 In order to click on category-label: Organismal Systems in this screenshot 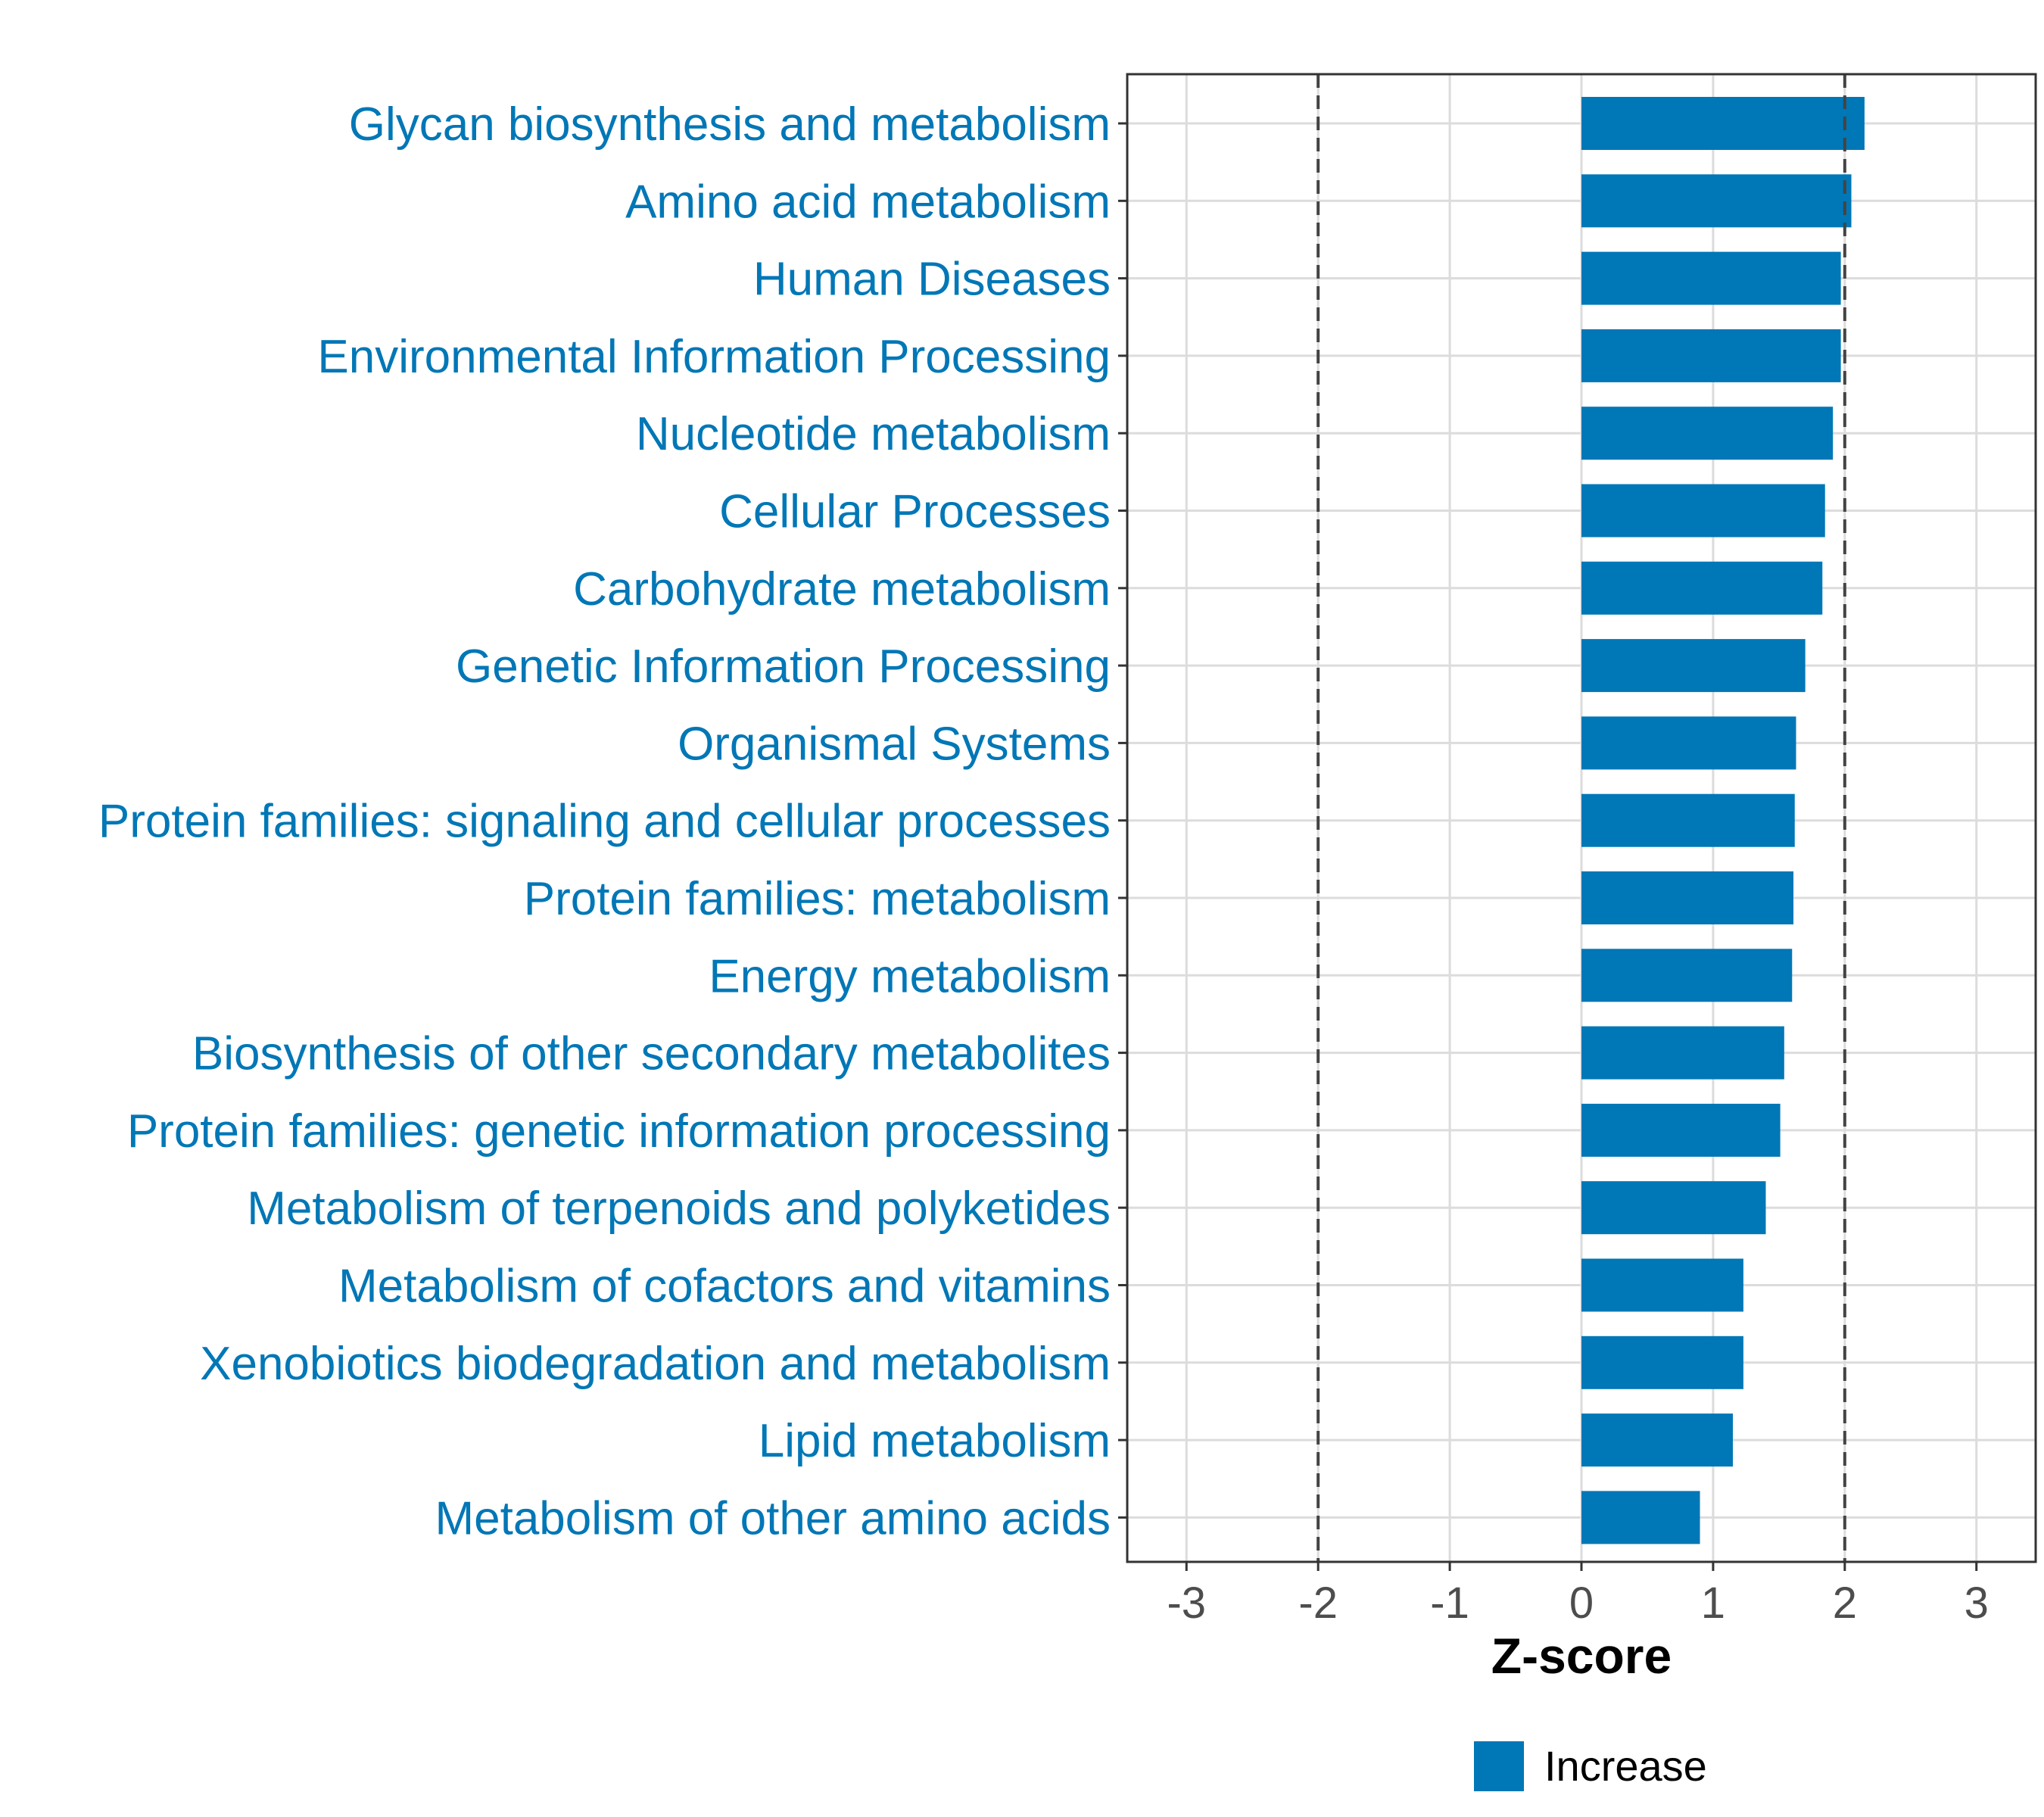, I will do `click(894, 744)`.